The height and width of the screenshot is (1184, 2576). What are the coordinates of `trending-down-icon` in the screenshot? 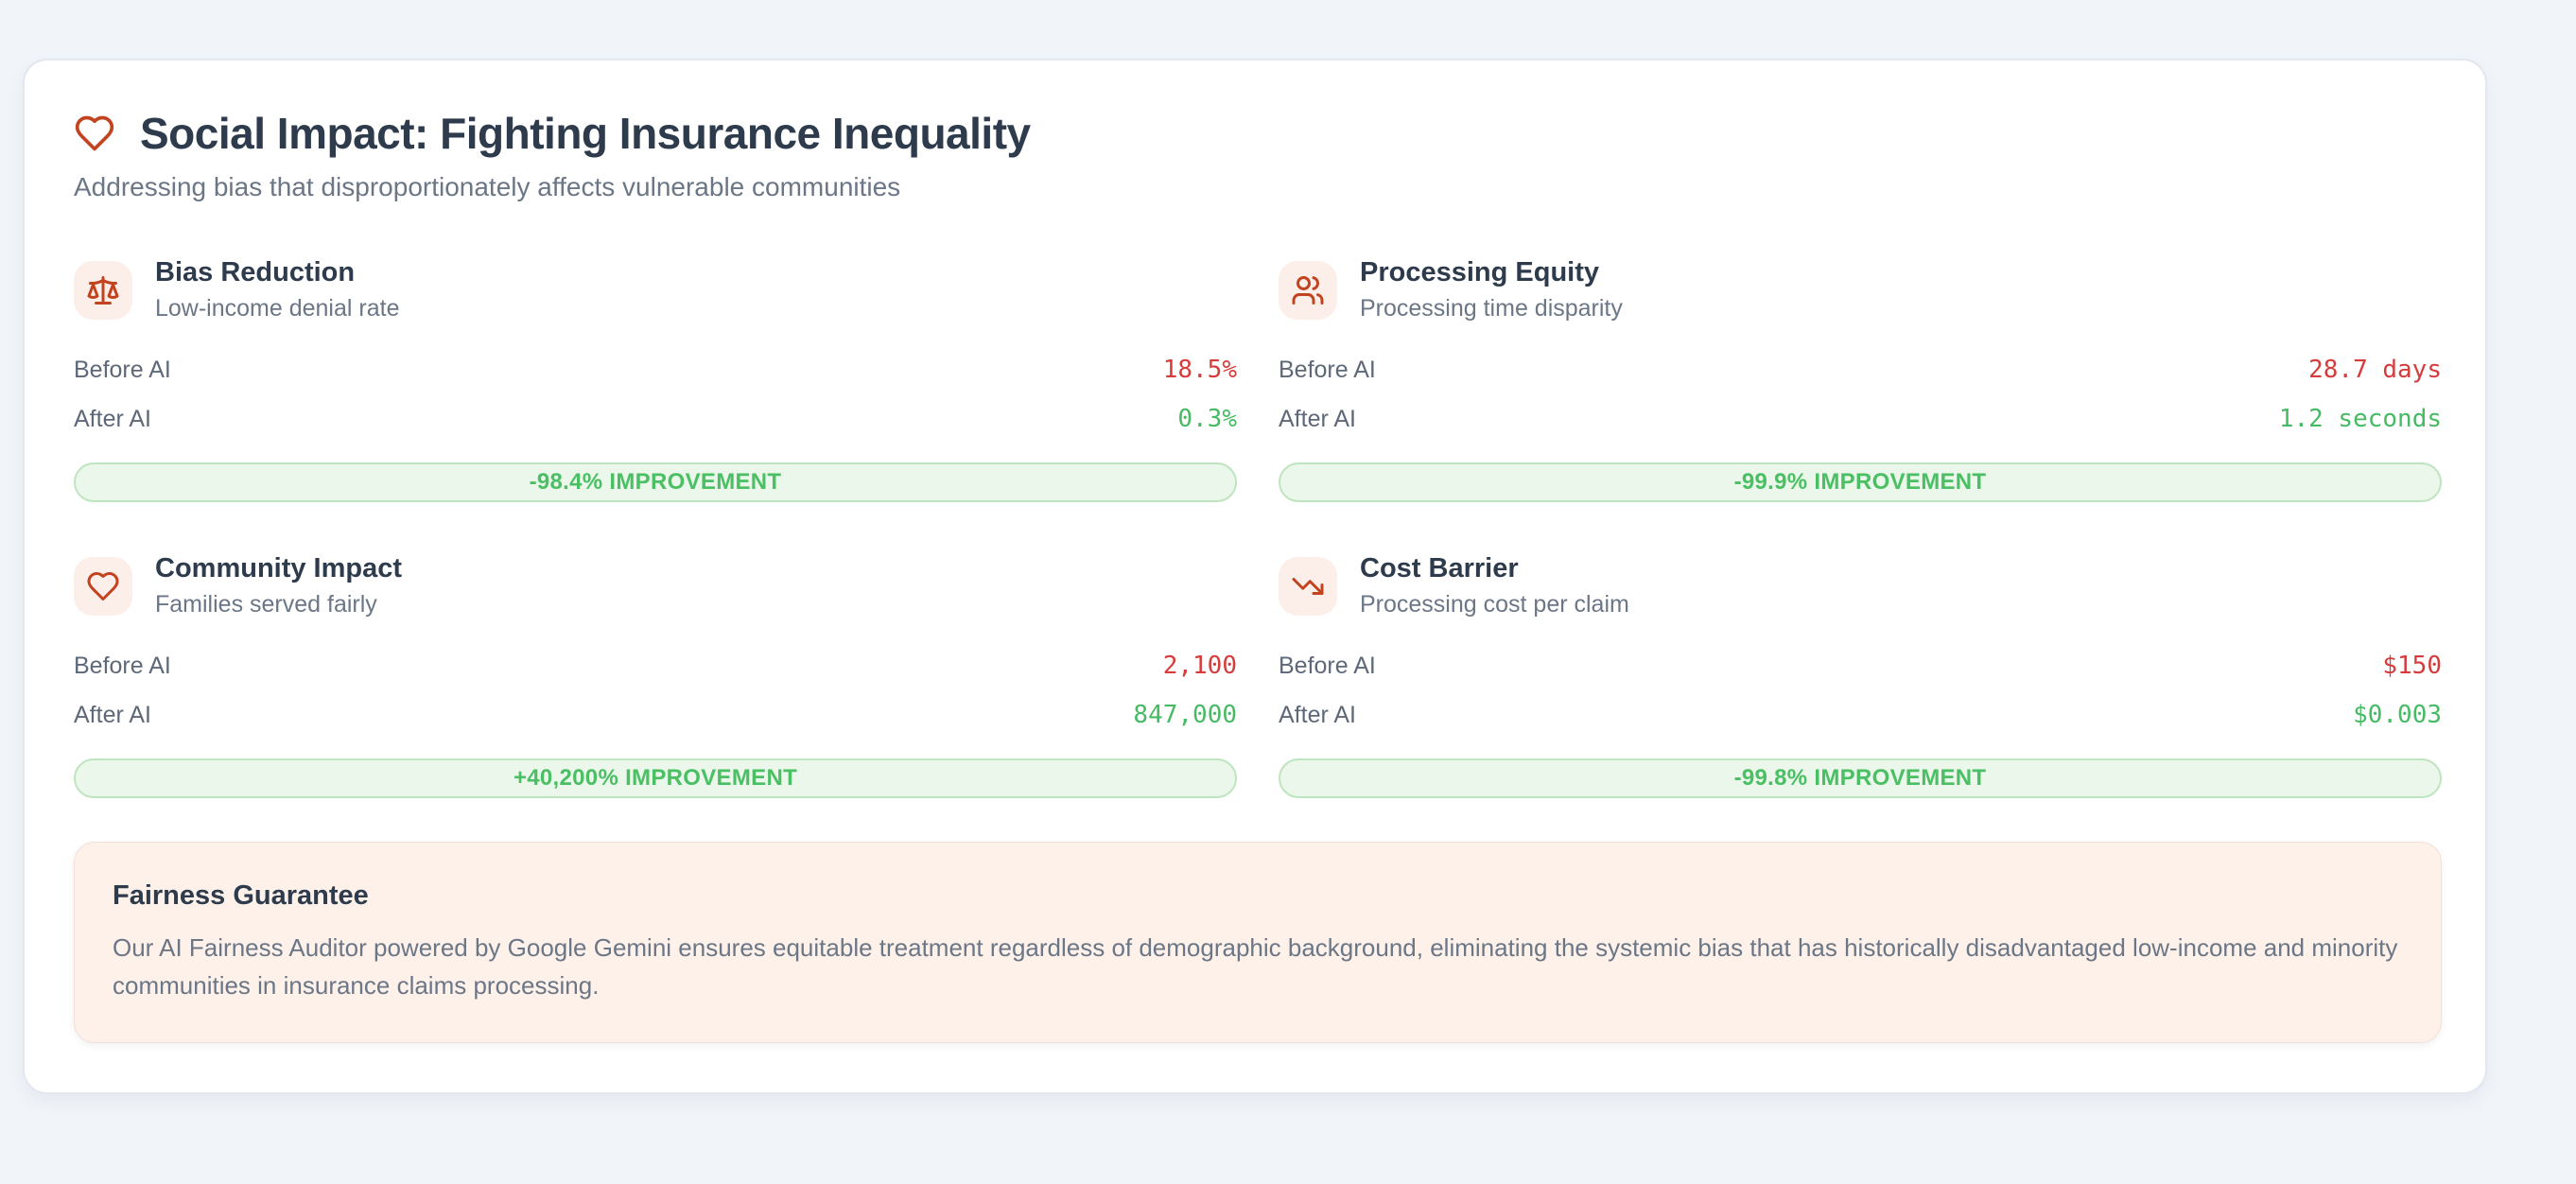 It's located at (1308, 586).